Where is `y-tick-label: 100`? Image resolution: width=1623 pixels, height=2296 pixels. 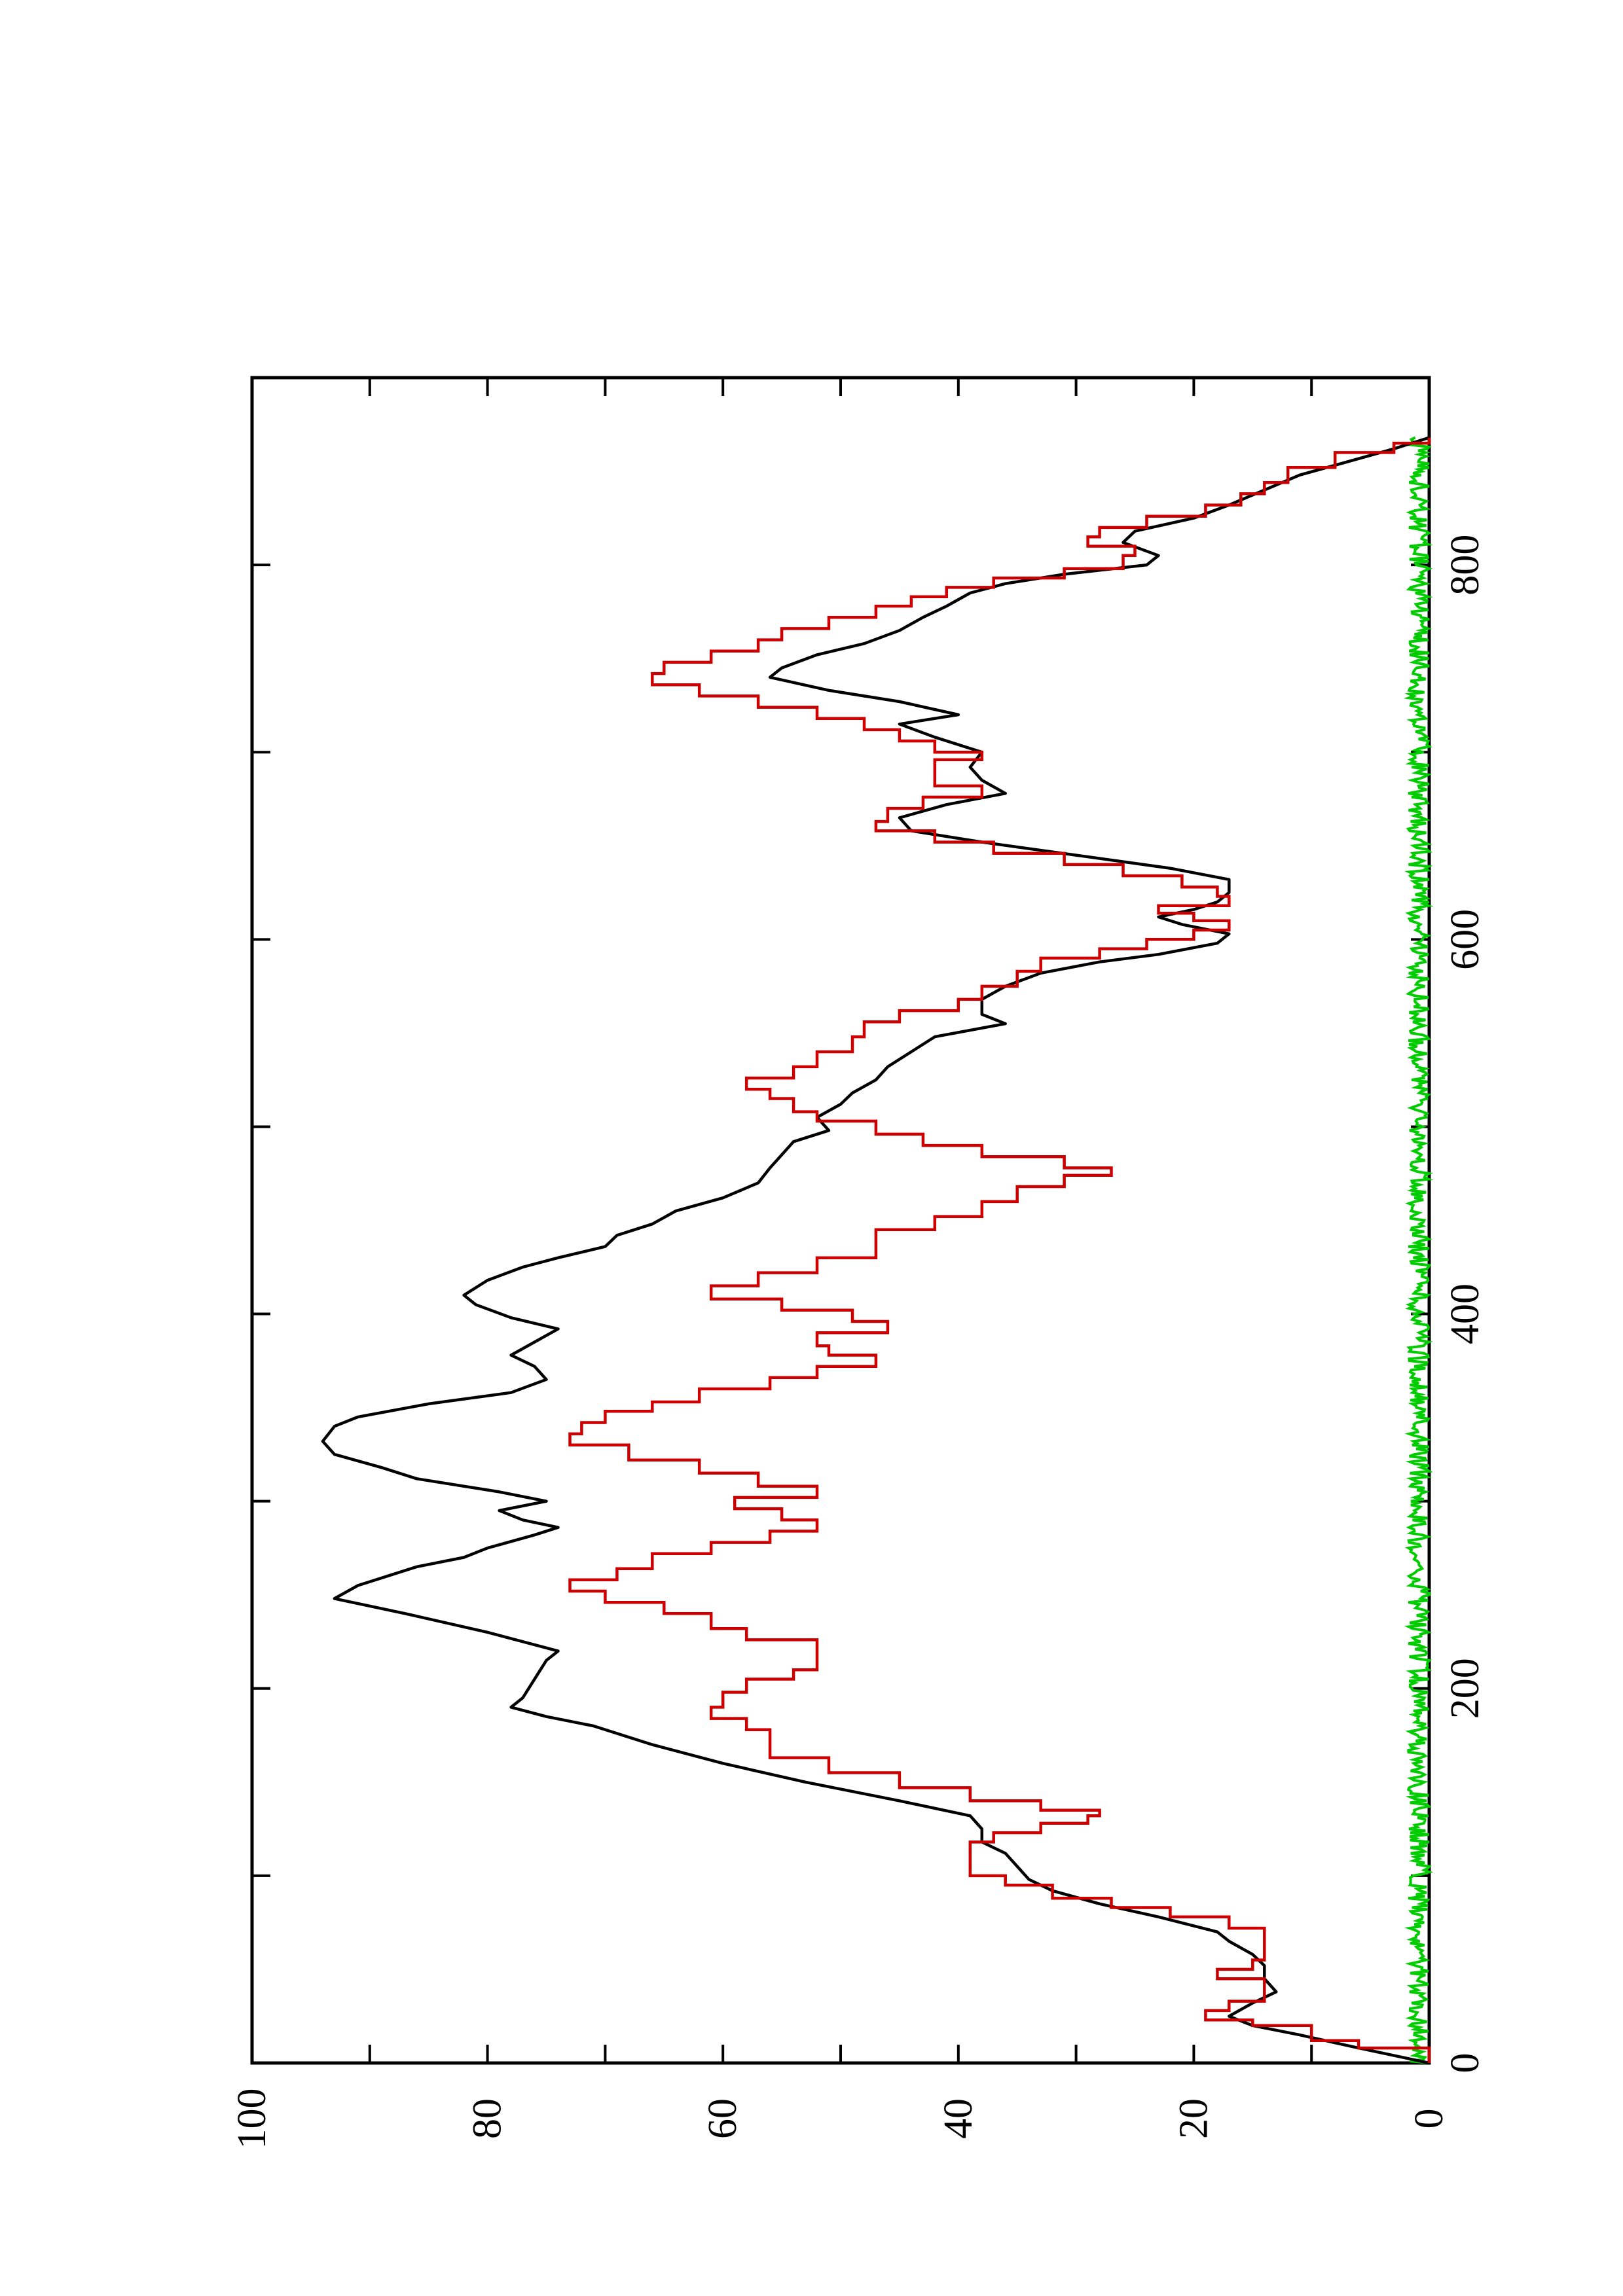 y-tick-label: 100 is located at coordinates (252, 2119).